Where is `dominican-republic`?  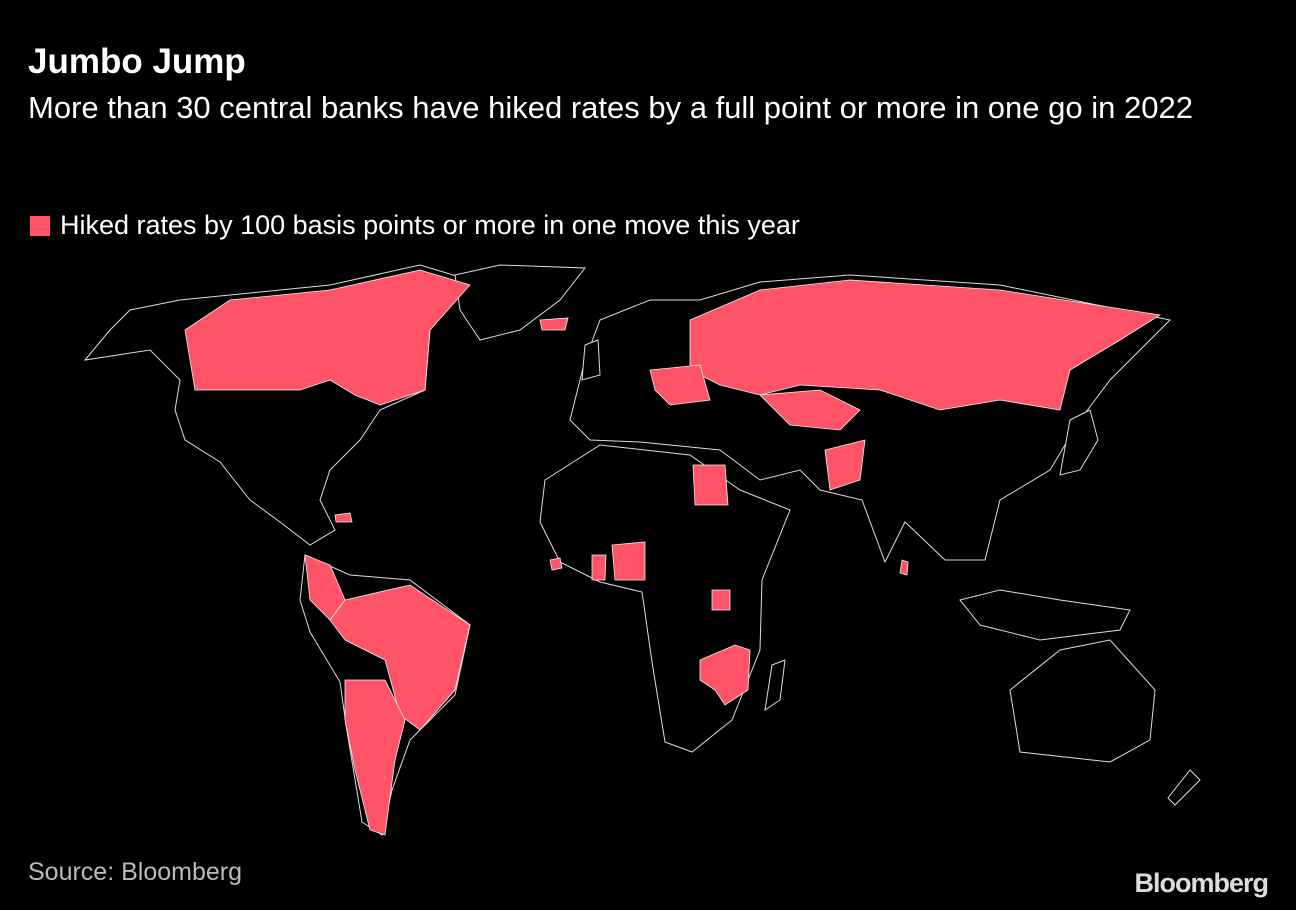
dominican-republic is located at coordinates (343, 517).